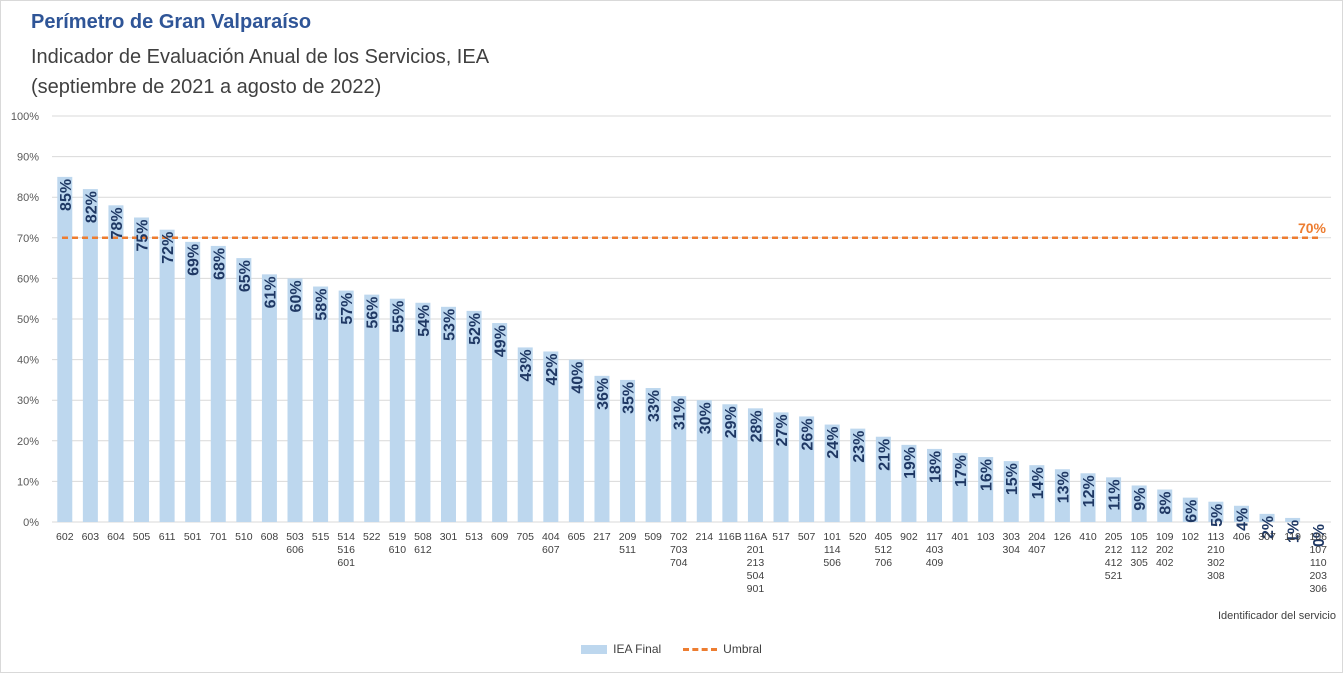 The width and height of the screenshot is (1343, 673). What do you see at coordinates (321, 537) in the screenshot?
I see `x-tick-label: 515` at bounding box center [321, 537].